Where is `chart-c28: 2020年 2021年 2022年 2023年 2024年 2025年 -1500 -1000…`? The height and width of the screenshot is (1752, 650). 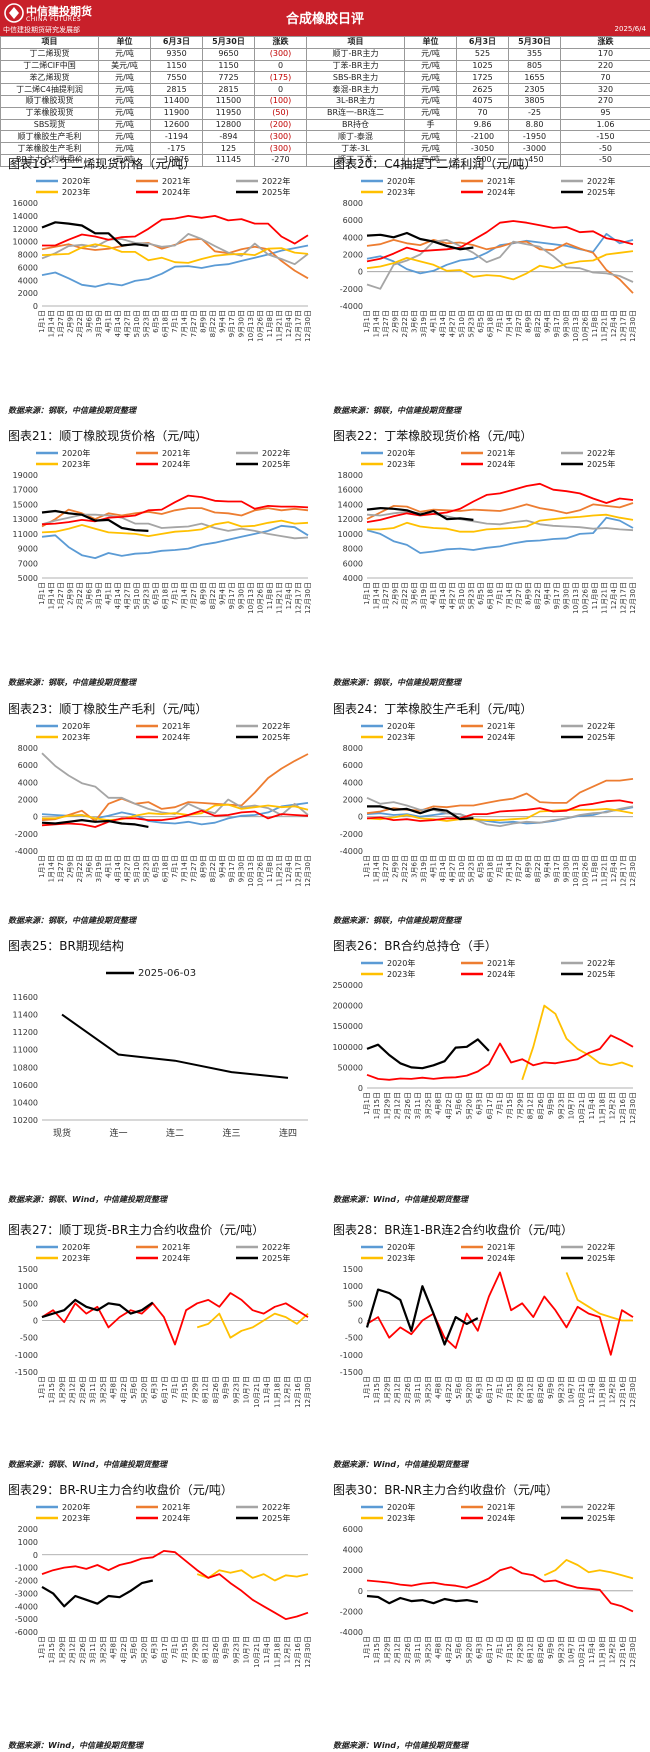
chart-c28: 2020年 2021年 2022年 2023年 2024年 2025年 -1500 -1000… is located at coordinates (488, 1325).